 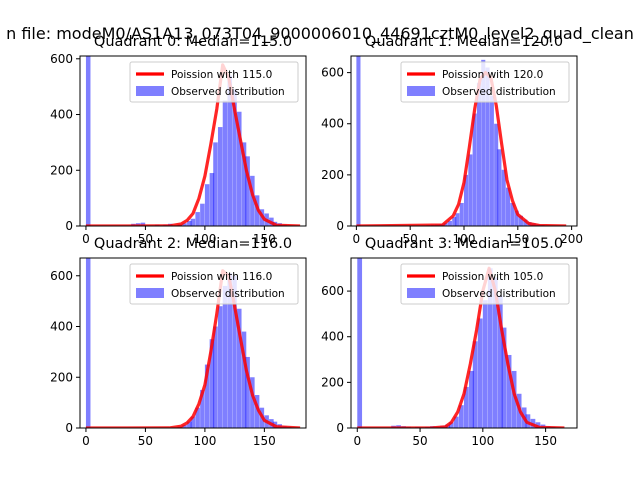 What do you see at coordinates (464, 42) in the screenshot?
I see `panel-1-title: Quadrant 1: Median=120.0` at bounding box center [464, 42].